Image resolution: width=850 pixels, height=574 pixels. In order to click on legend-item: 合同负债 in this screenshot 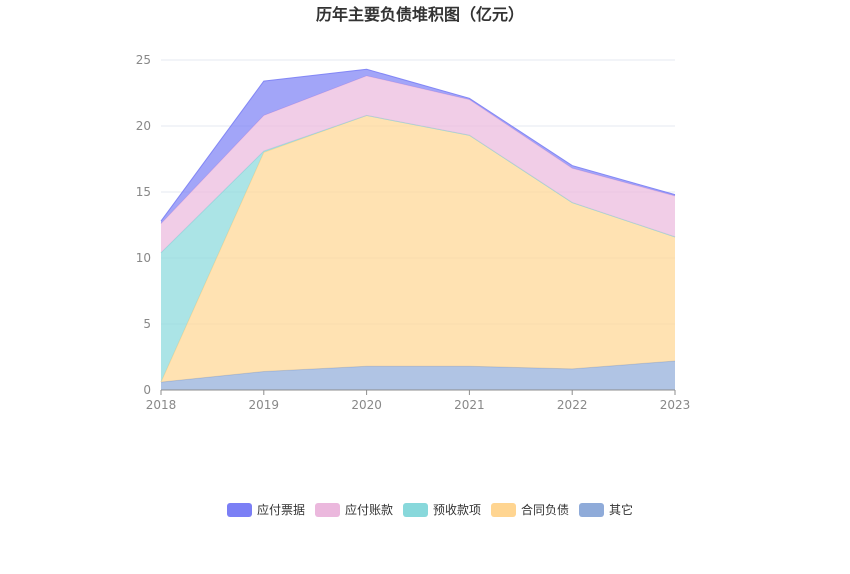, I will do `click(530, 509)`.